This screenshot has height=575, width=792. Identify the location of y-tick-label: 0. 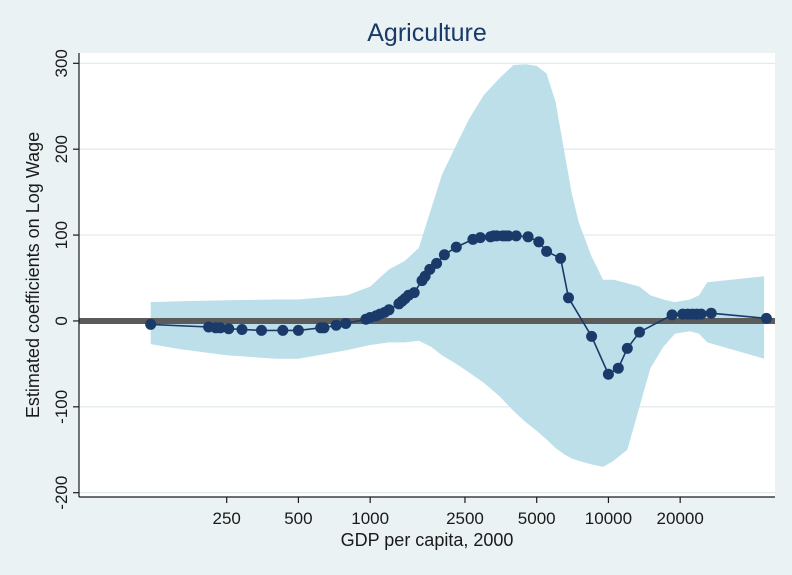
(61, 320).